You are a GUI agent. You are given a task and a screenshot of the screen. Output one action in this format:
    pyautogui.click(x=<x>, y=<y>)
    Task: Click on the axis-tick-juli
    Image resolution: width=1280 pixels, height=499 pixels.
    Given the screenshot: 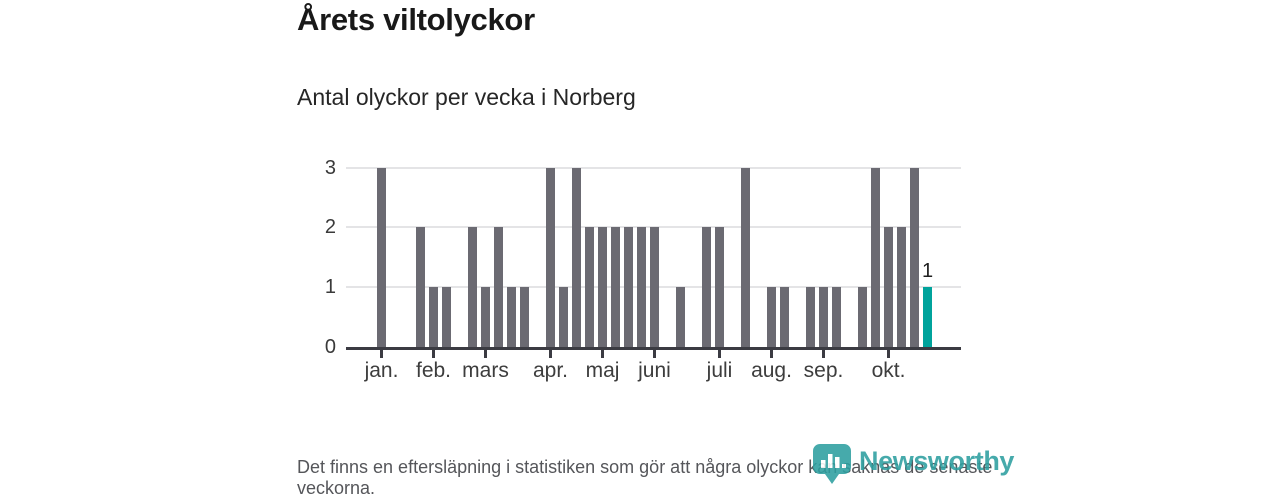 What is the action you would take?
    pyautogui.click(x=719, y=354)
    